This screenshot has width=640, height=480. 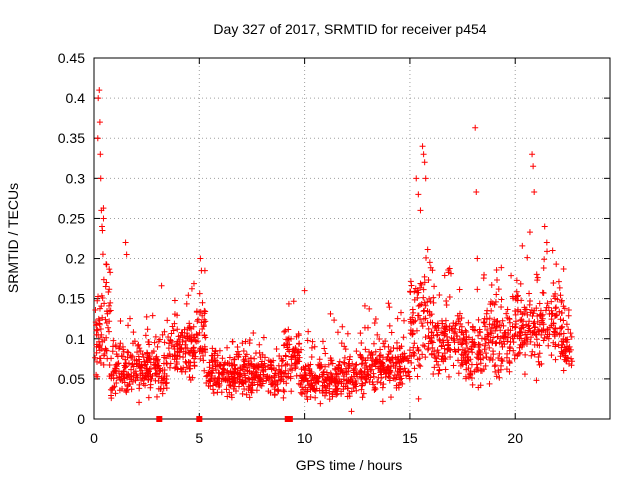 What do you see at coordinates (76, 259) in the screenshot?
I see `y-tick-label: 0.2` at bounding box center [76, 259].